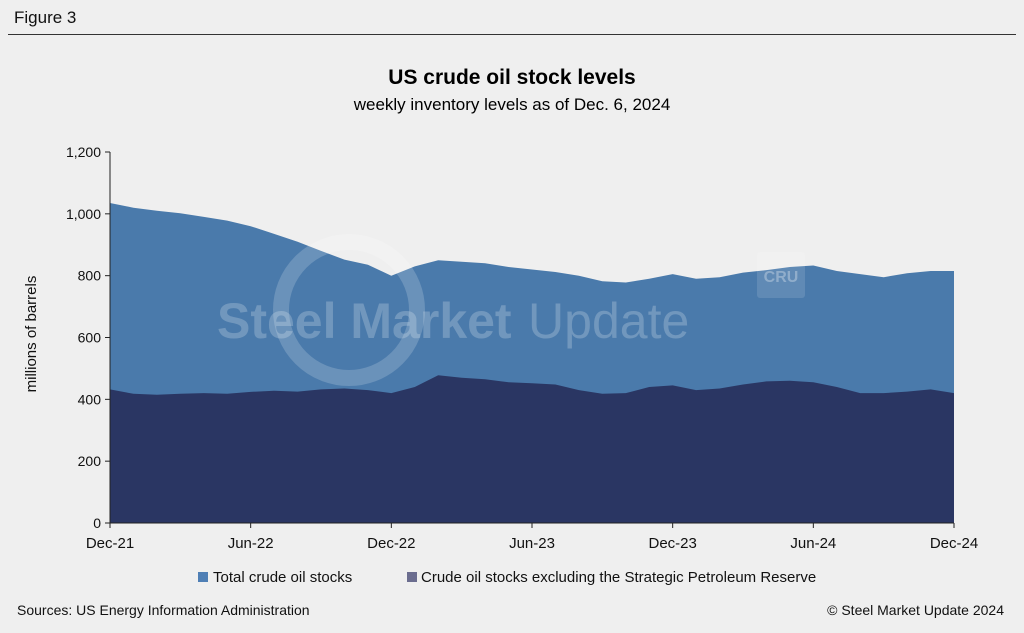 This screenshot has height=633, width=1024. Describe the element at coordinates (412, 577) in the screenshot. I see `legend-swatch-excl-spr` at that location.